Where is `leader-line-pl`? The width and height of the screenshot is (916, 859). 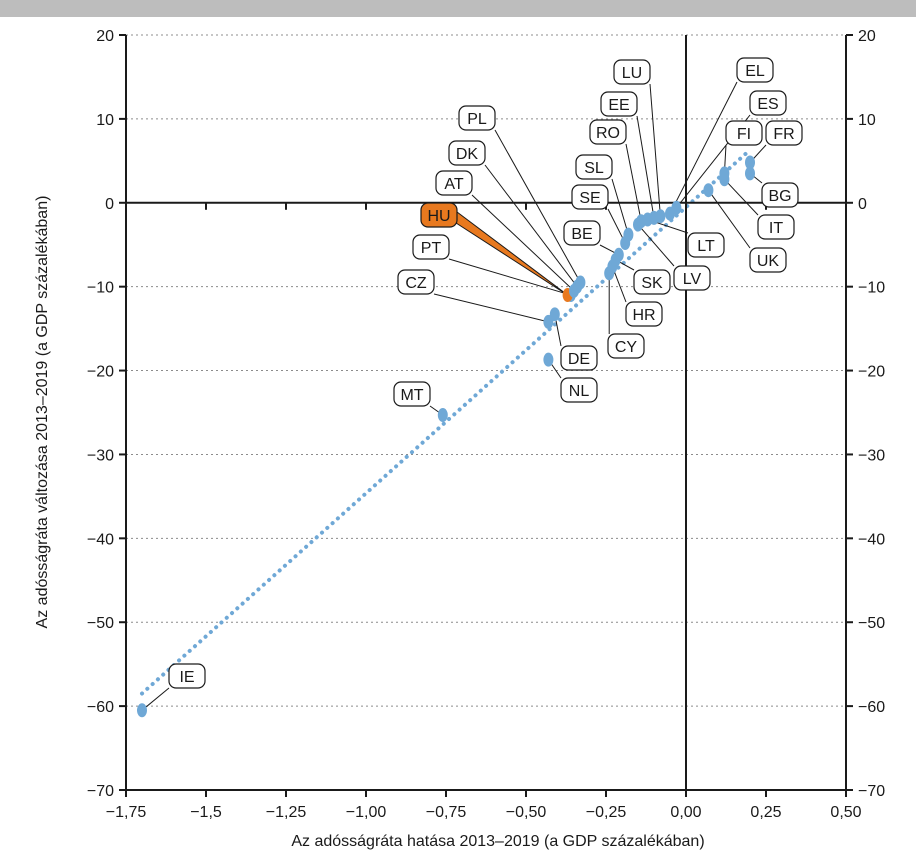 leader-line-pl is located at coordinates (537, 206).